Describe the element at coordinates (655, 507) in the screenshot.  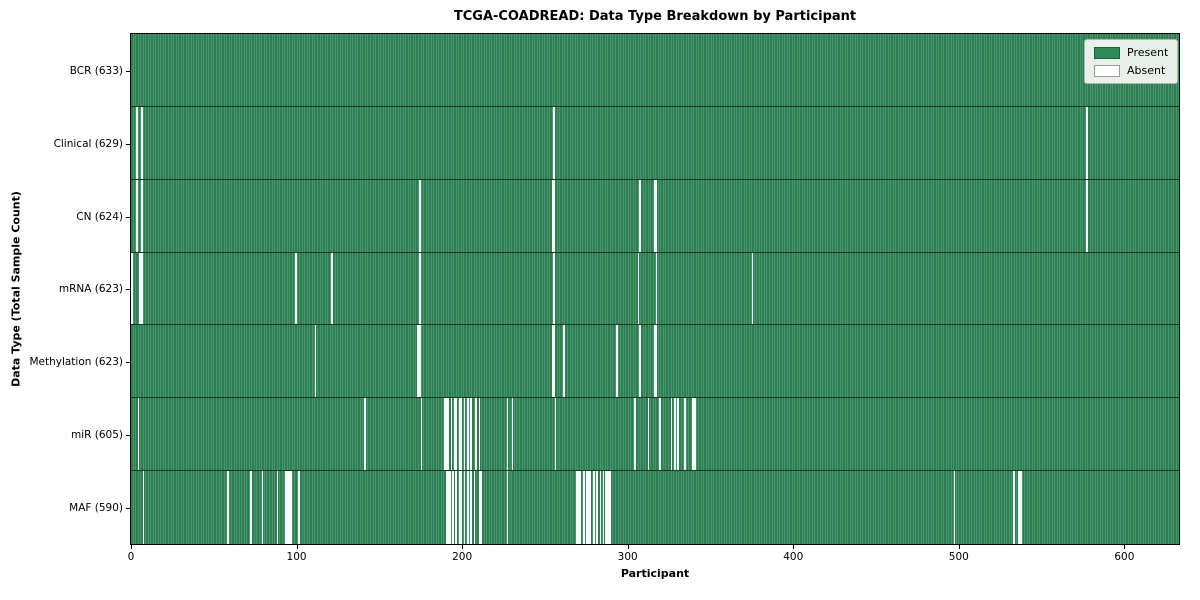
I see `row-MAF` at that location.